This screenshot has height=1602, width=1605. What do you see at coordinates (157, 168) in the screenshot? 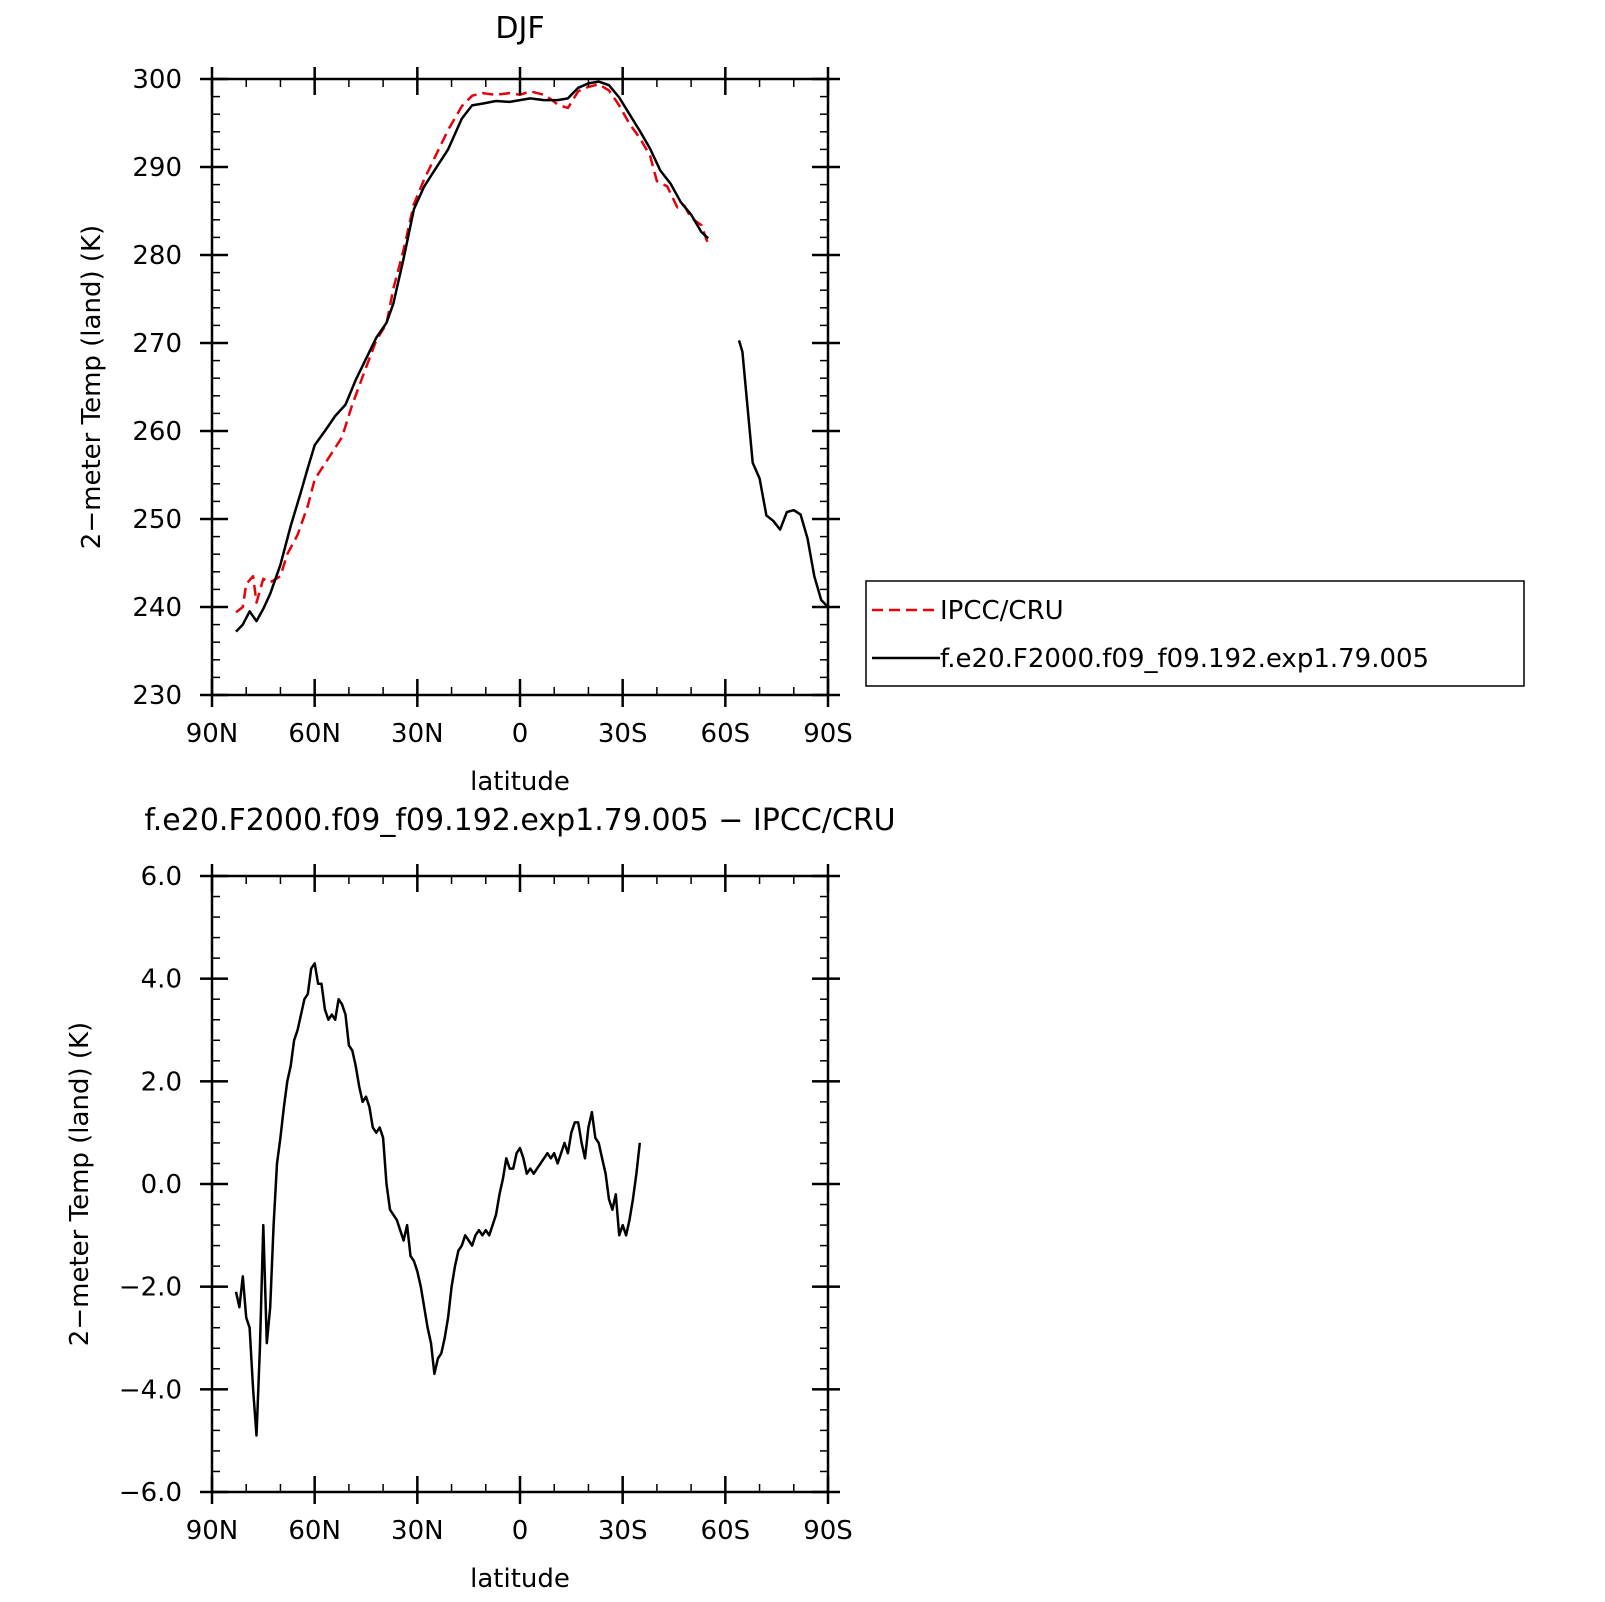
I see `y-tick-label: 290` at bounding box center [157, 168].